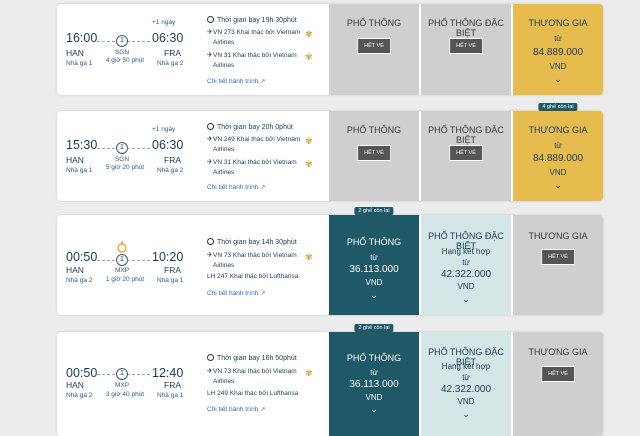 The image size is (640, 436). Describe the element at coordinates (122, 247) in the screenshot. I see `stopwatch-icon` at that location.